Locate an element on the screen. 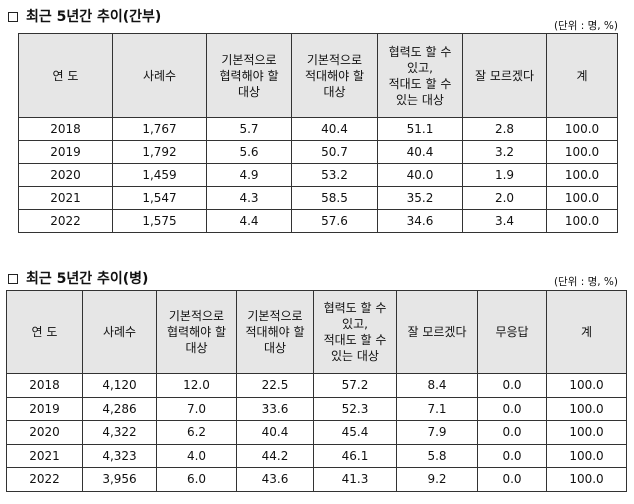  column-header-line: 적대해야 할 is located at coordinates (334, 75).